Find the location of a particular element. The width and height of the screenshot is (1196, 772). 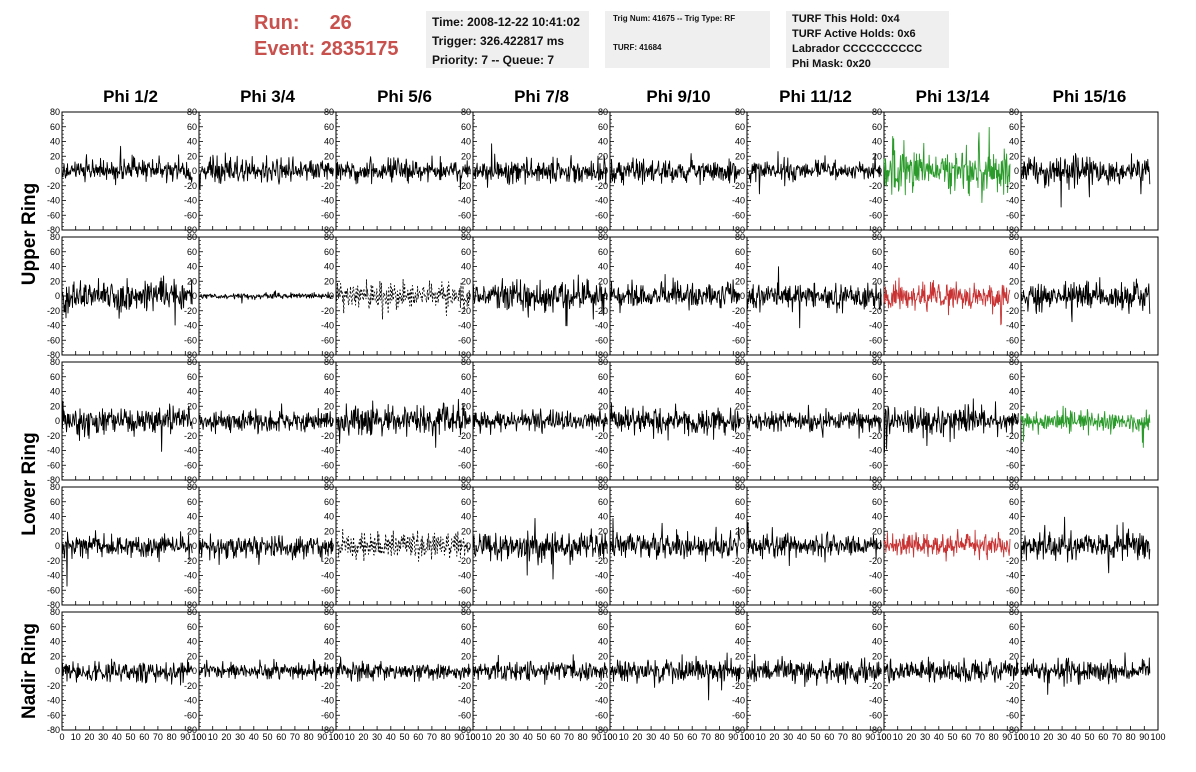

waveform-panel-r2-c5: -80 -60 -40 -20 0 20 40 60 80 is located at coordinates (671, 296).